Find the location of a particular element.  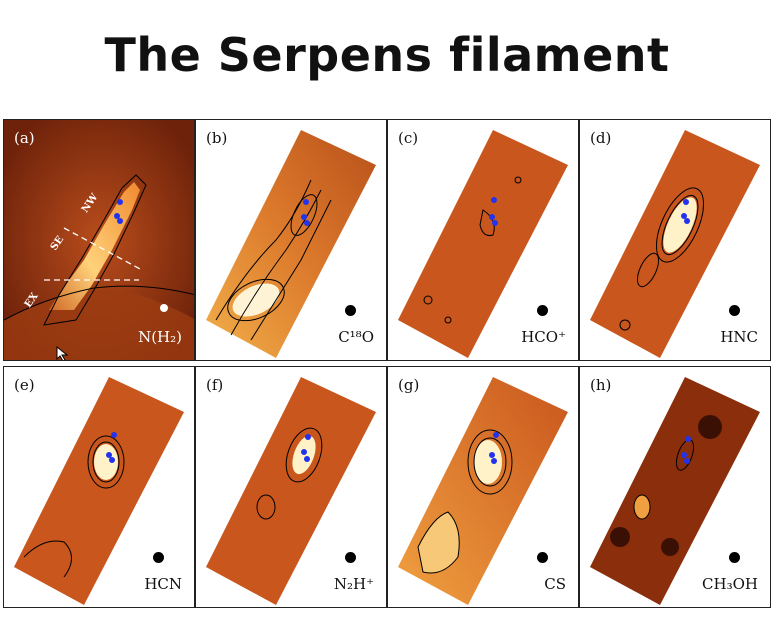

panel-f: (f) N₂H⁺ is located at coordinates (291, 487).